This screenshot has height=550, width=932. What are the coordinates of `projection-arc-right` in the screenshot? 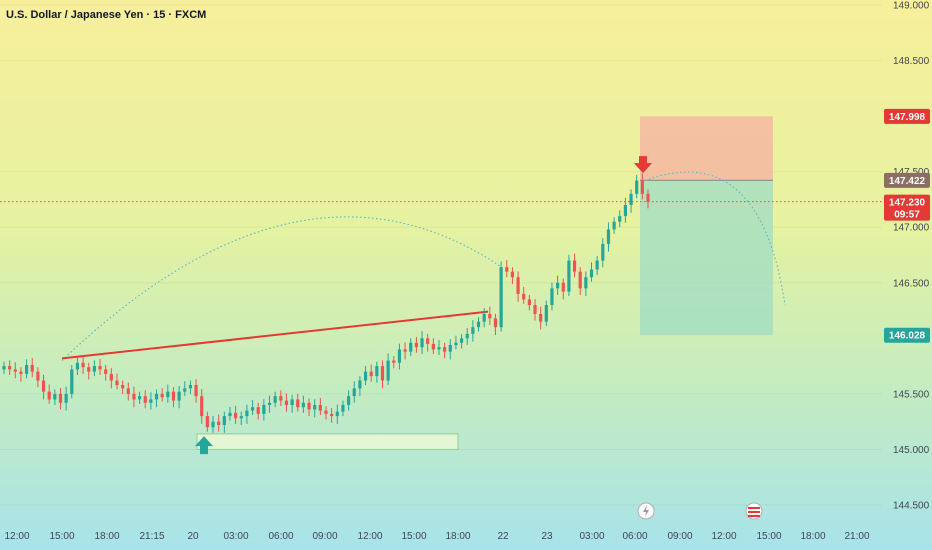 It's located at (715, 238).